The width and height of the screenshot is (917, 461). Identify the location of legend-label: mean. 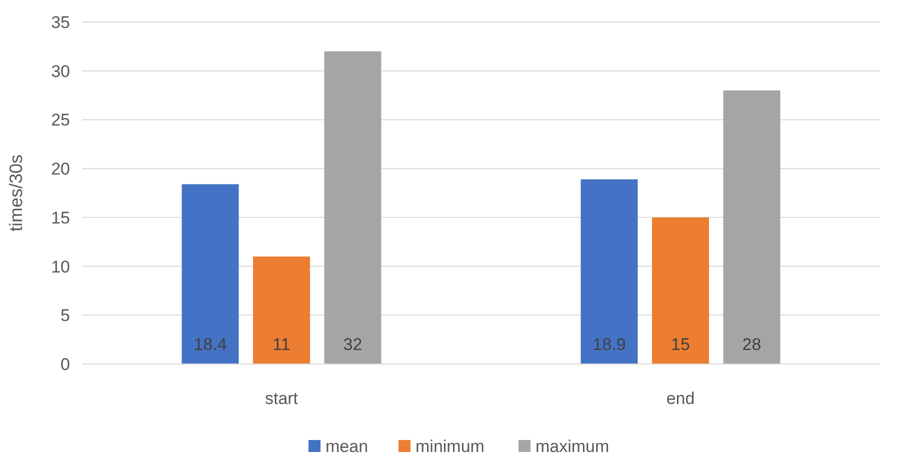
(347, 446).